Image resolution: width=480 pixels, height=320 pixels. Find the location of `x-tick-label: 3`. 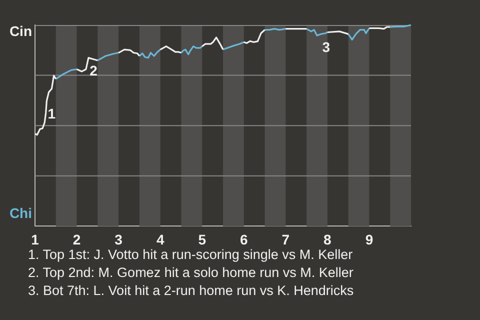

x-tick-label: 3 is located at coordinates (118, 239).